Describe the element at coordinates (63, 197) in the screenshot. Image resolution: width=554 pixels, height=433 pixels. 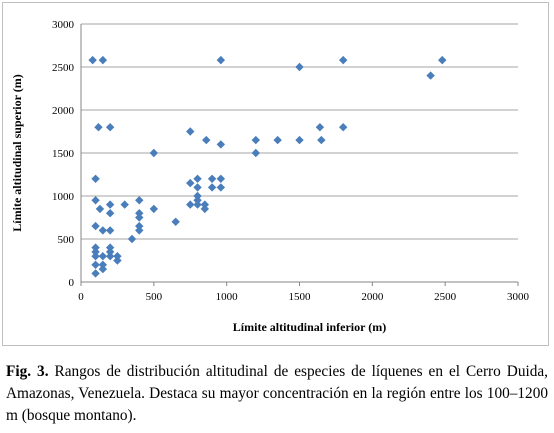
I see `y-tick-label: 1000` at that location.